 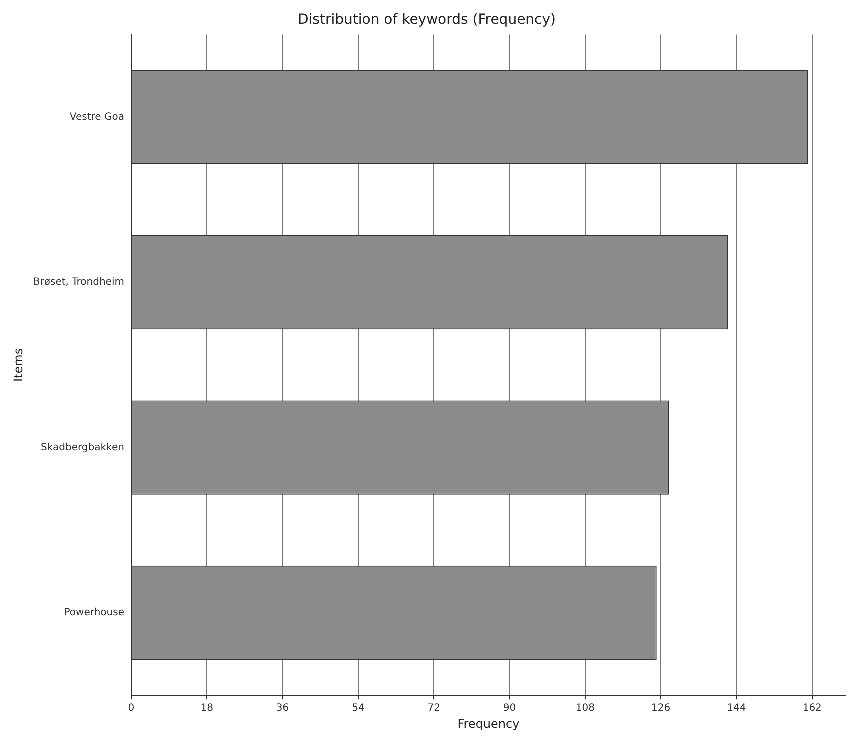 I want to click on y-tick-label: Powerhouse, so click(x=94, y=613).